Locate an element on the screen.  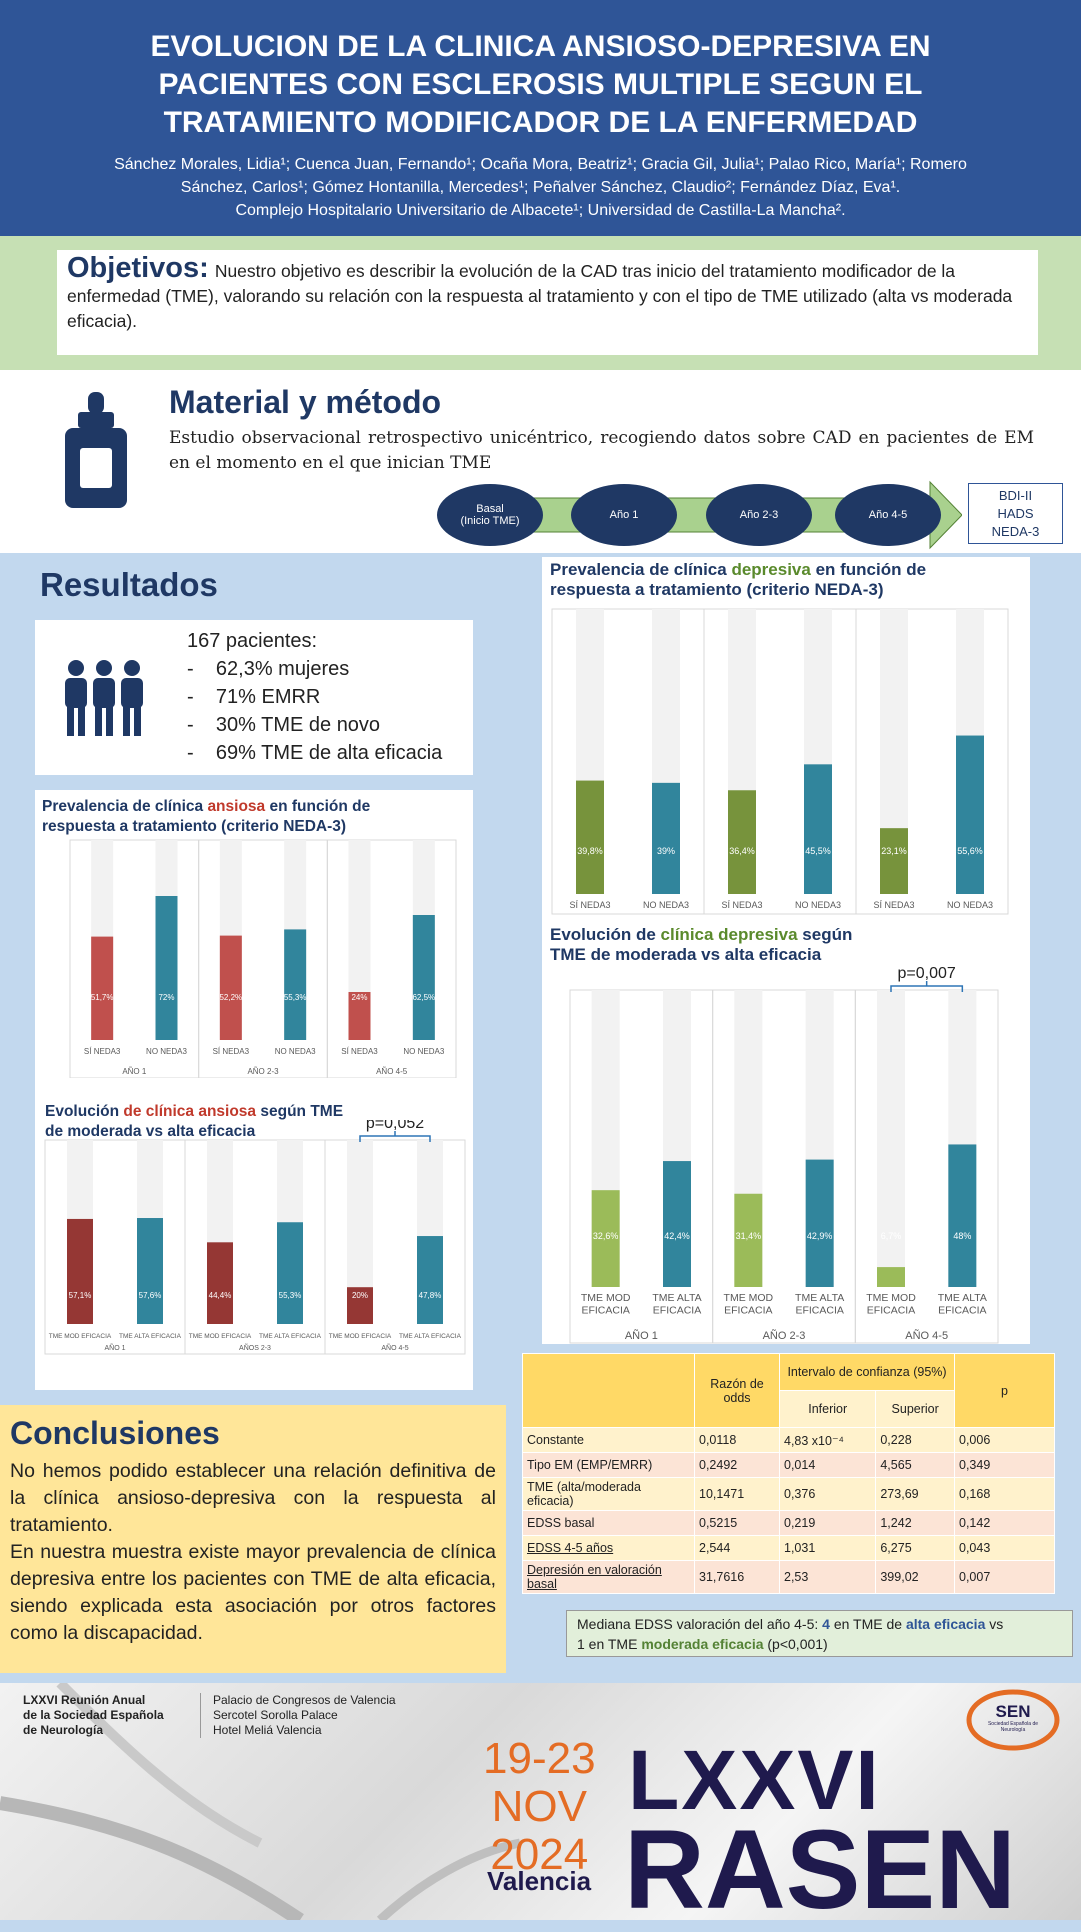
table-cell: 0,349 is located at coordinates (1004, 1465).